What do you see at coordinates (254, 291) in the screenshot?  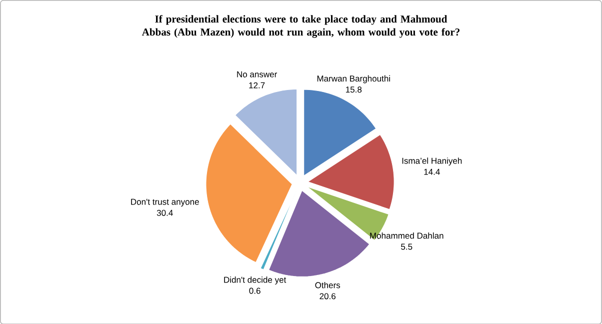 I see `data-label: 0.6` at bounding box center [254, 291].